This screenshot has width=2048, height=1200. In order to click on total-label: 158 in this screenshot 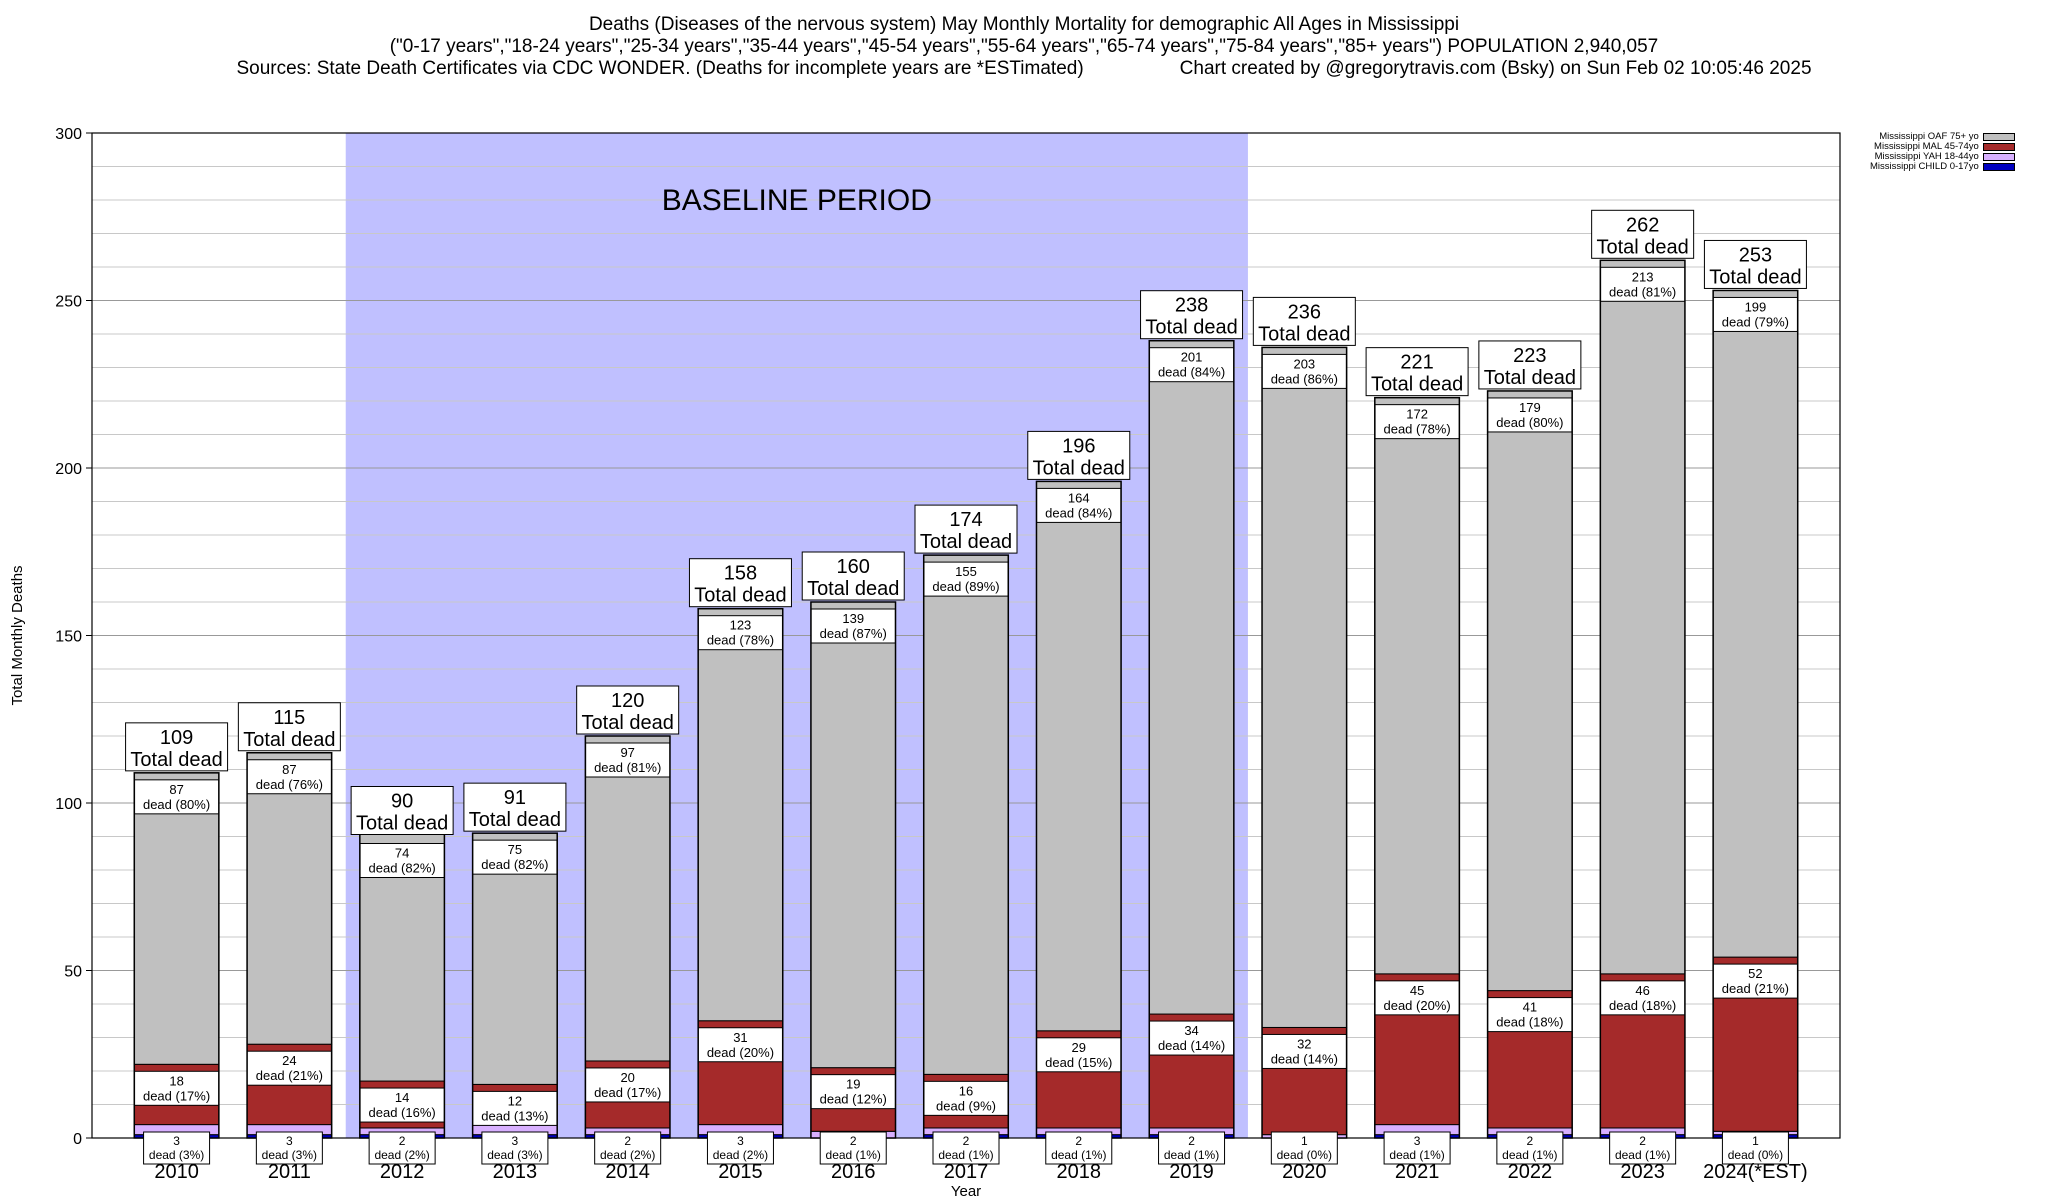, I will do `click(740, 574)`.